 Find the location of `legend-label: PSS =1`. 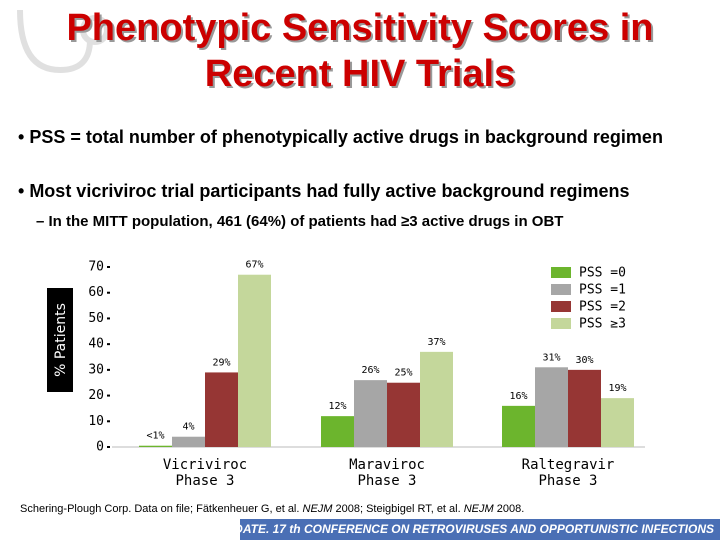

legend-label: PSS =1 is located at coordinates (602, 290).